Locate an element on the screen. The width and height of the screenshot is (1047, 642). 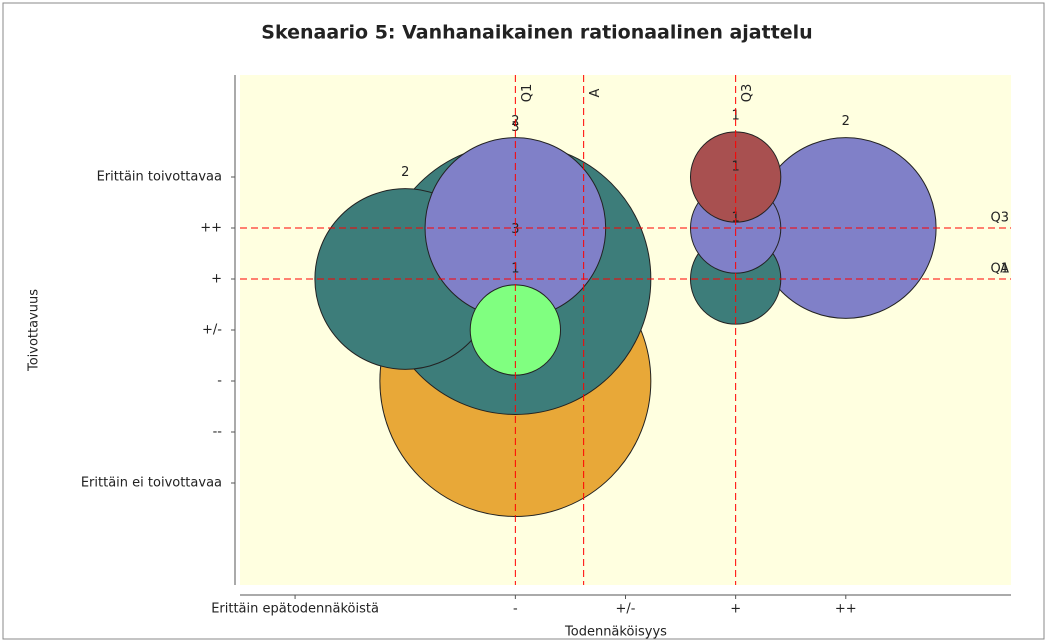
bubble-label: 3 is located at coordinates (515, 127).